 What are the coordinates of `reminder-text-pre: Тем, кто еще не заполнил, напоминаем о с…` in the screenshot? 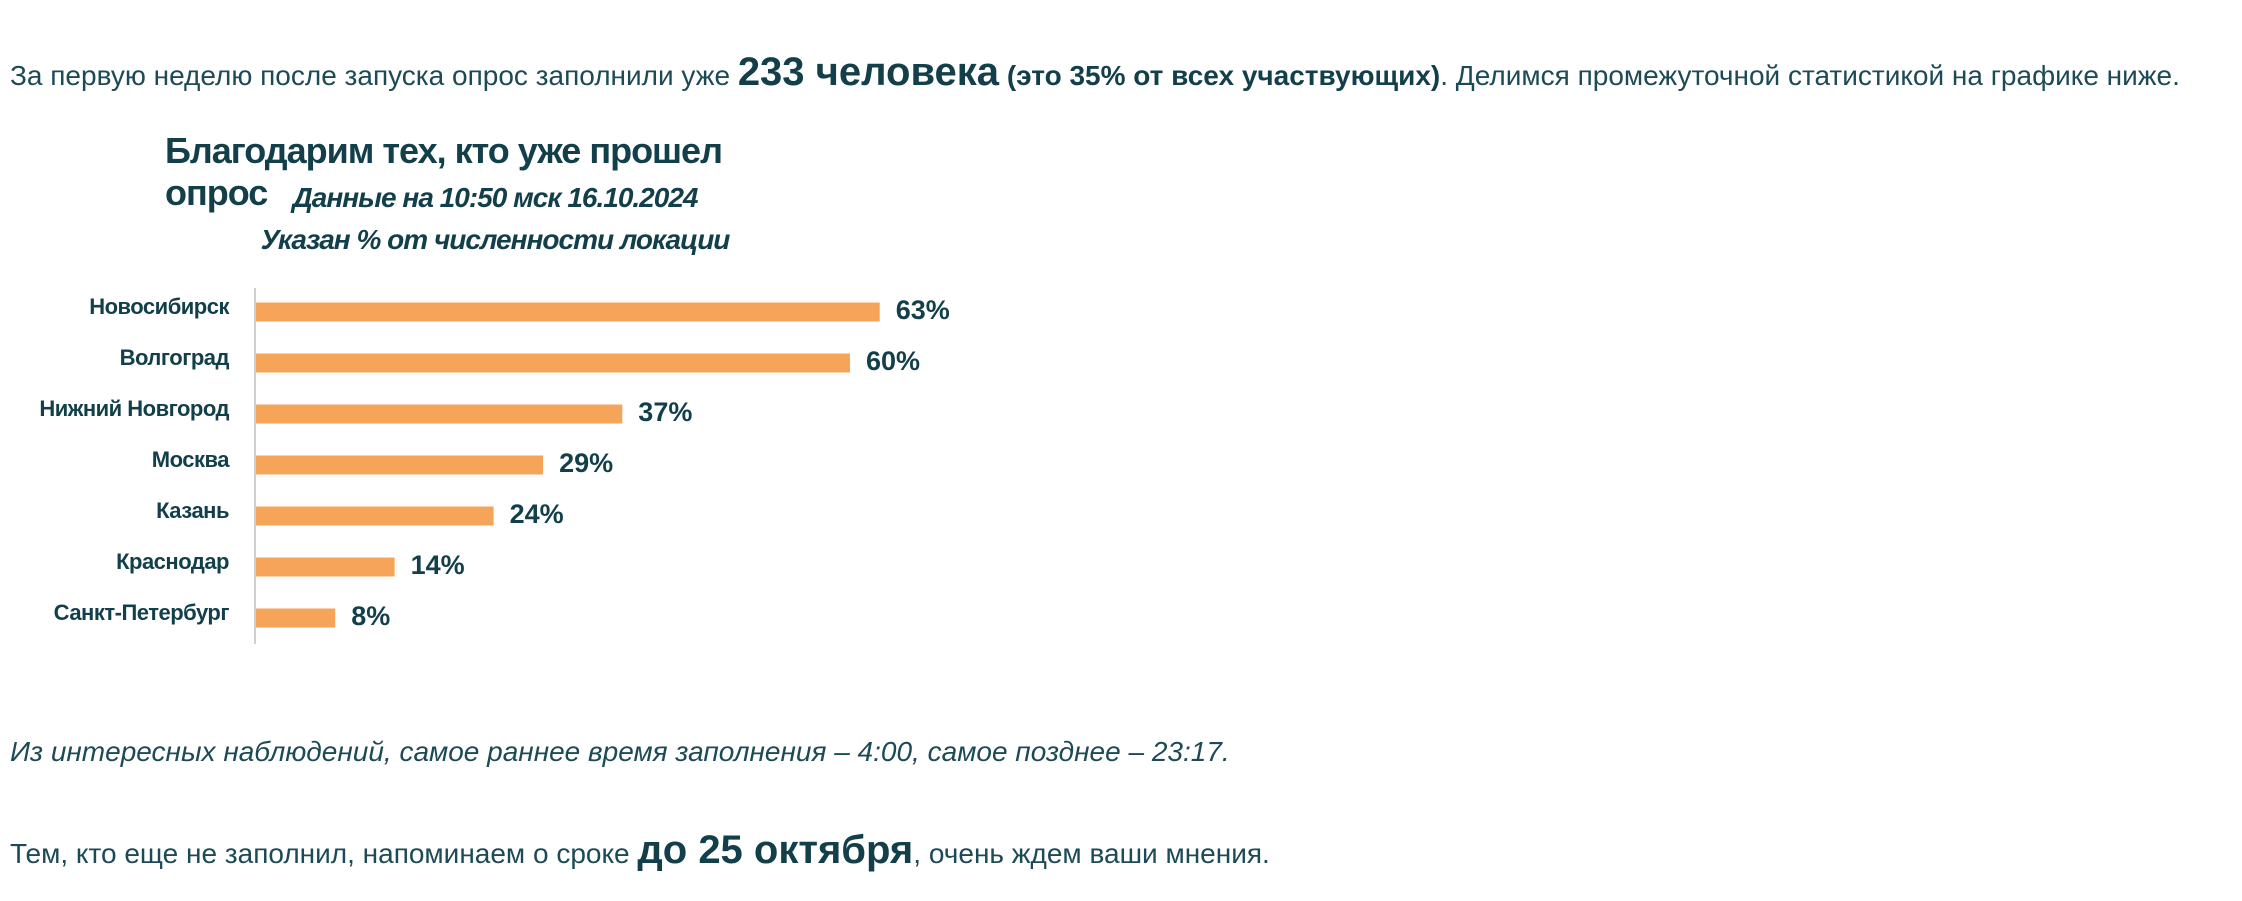 It's located at (324, 853).